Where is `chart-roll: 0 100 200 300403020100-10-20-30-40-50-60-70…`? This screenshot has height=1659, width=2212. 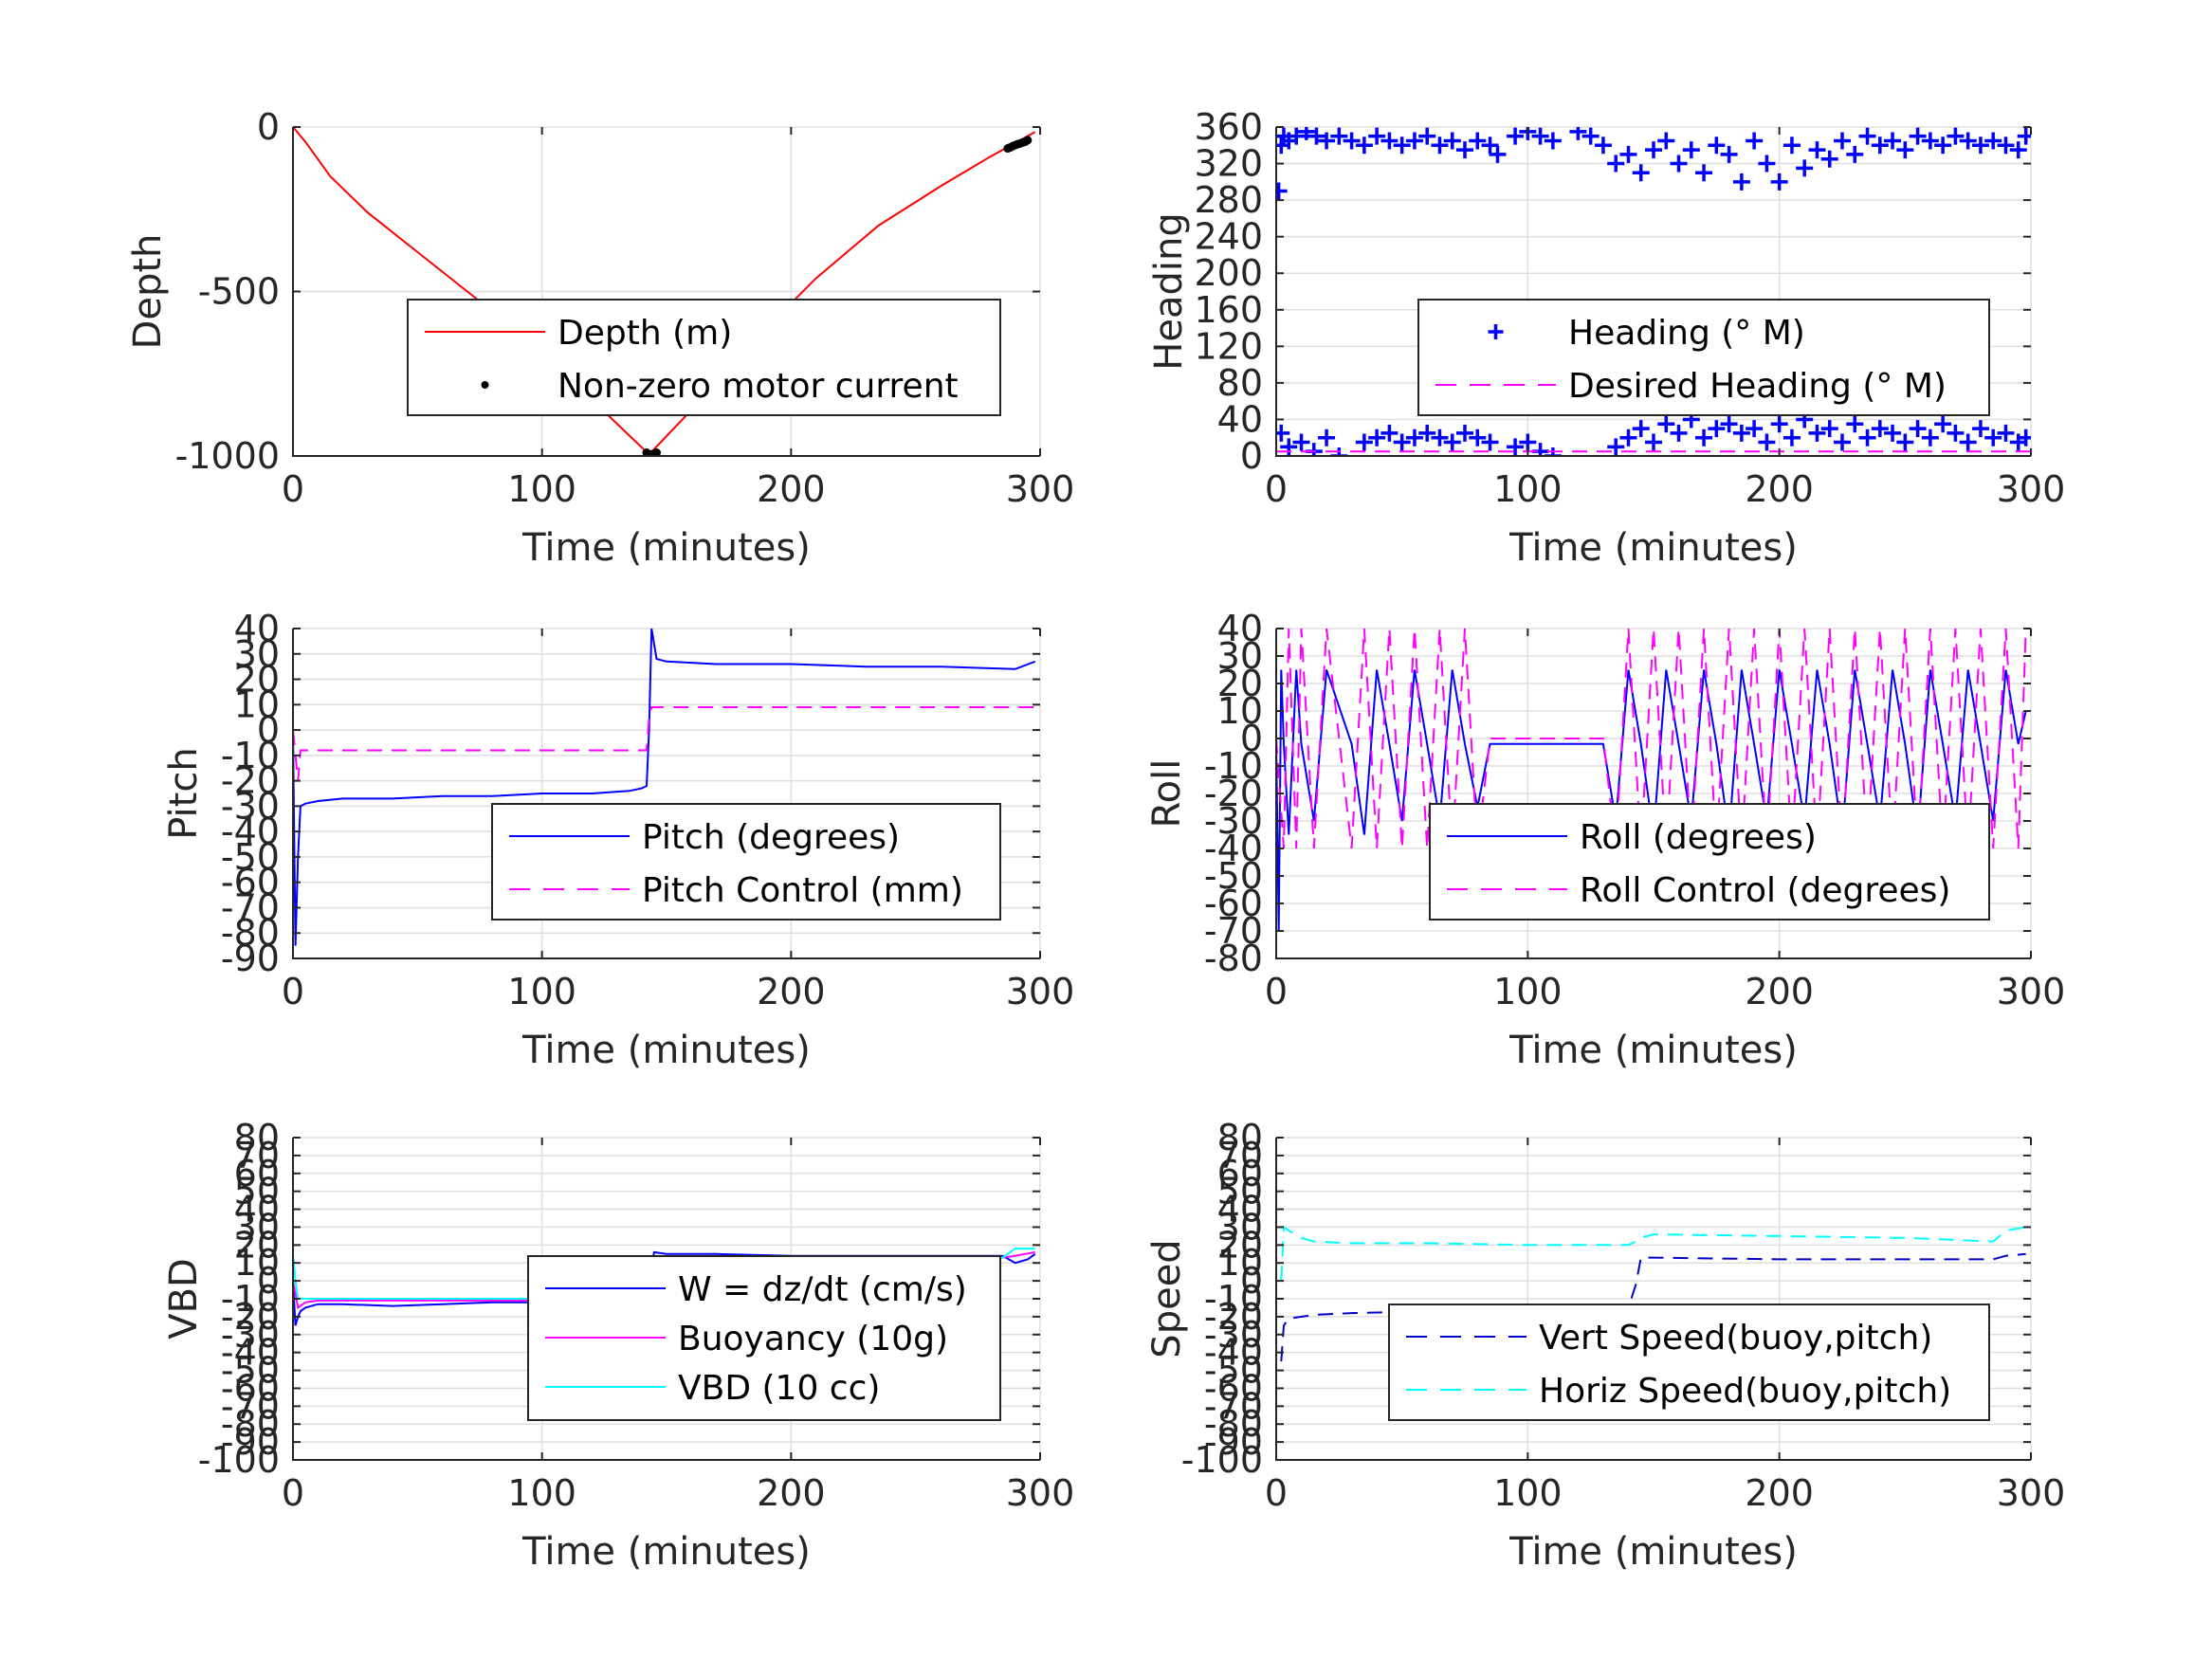
chart-roll: 0 100 200 300403020100-10-20-30-40-50-60-70… is located at coordinates (1605, 840).